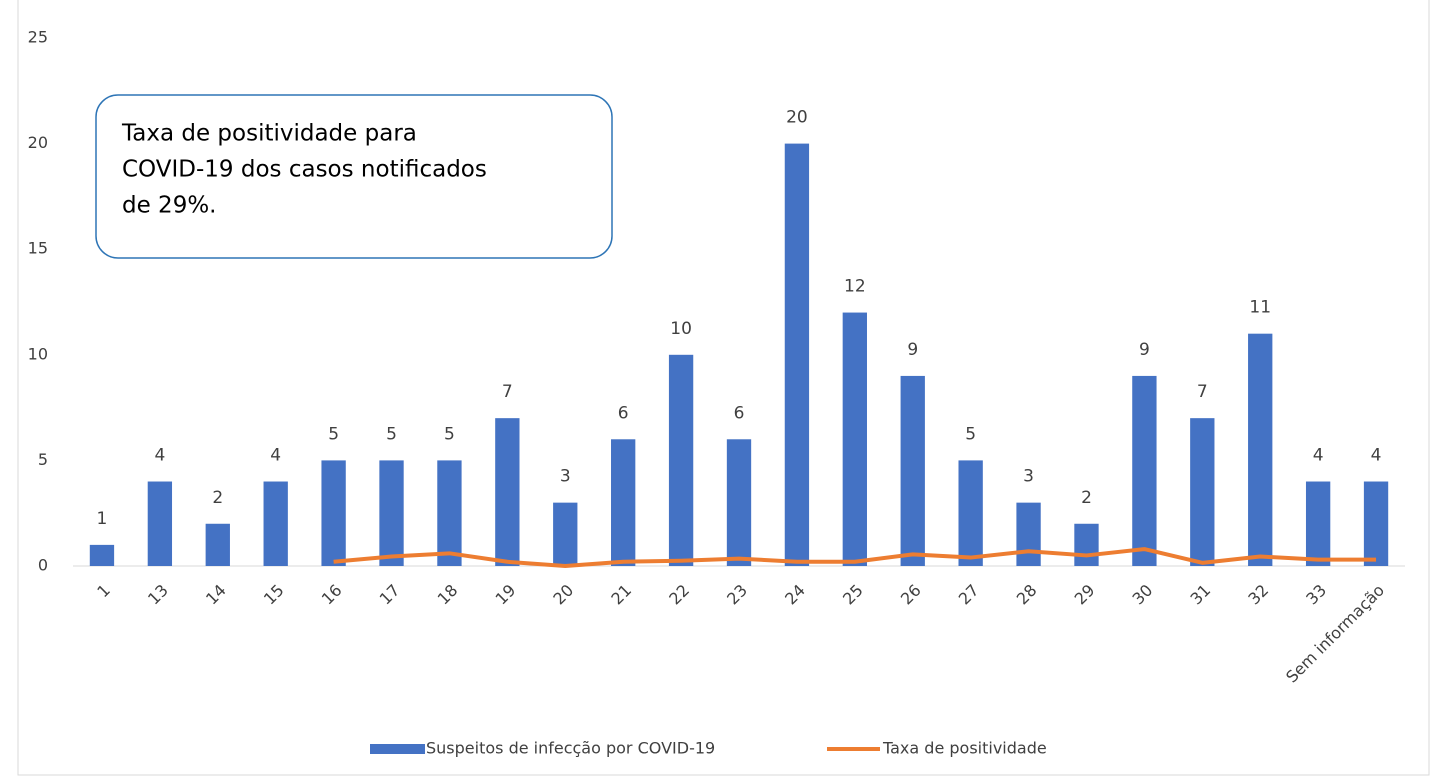  Describe the element at coordinates (38, 142) in the screenshot. I see `y-tick-label: 20` at that location.